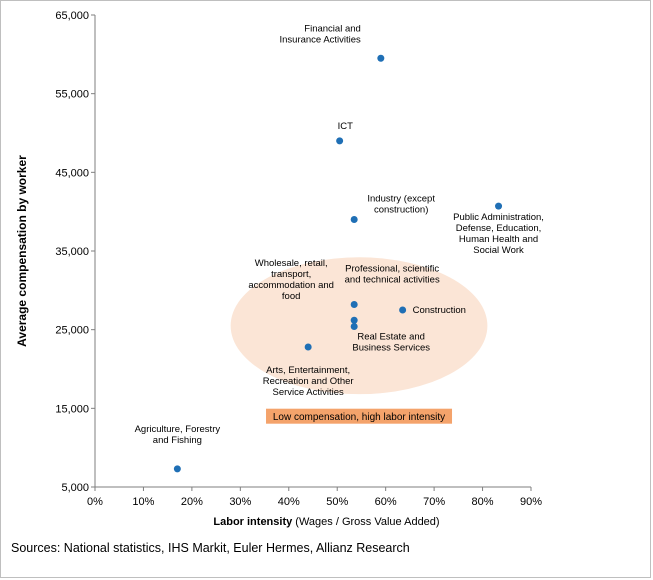  What do you see at coordinates (531, 502) in the screenshot?
I see `x-tick-label: 90%` at bounding box center [531, 502].